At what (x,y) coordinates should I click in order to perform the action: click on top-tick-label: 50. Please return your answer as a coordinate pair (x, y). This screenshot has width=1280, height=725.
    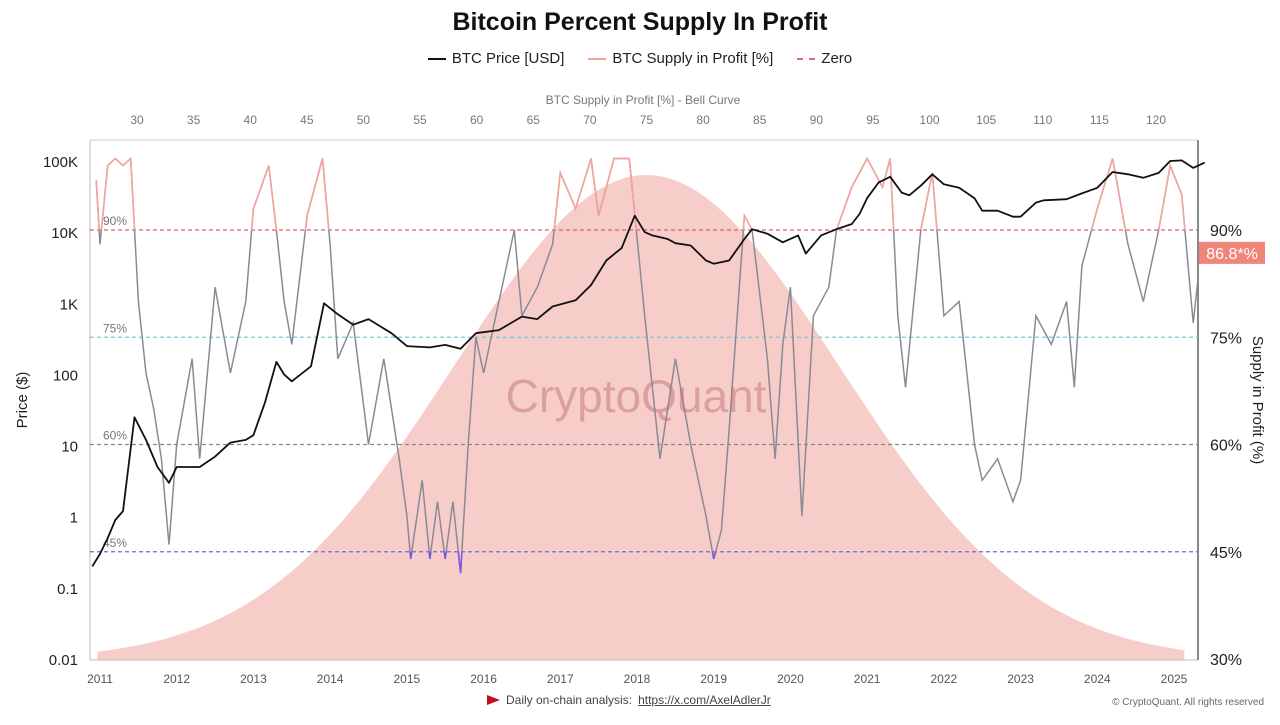
    Looking at the image, I should click on (364, 120).